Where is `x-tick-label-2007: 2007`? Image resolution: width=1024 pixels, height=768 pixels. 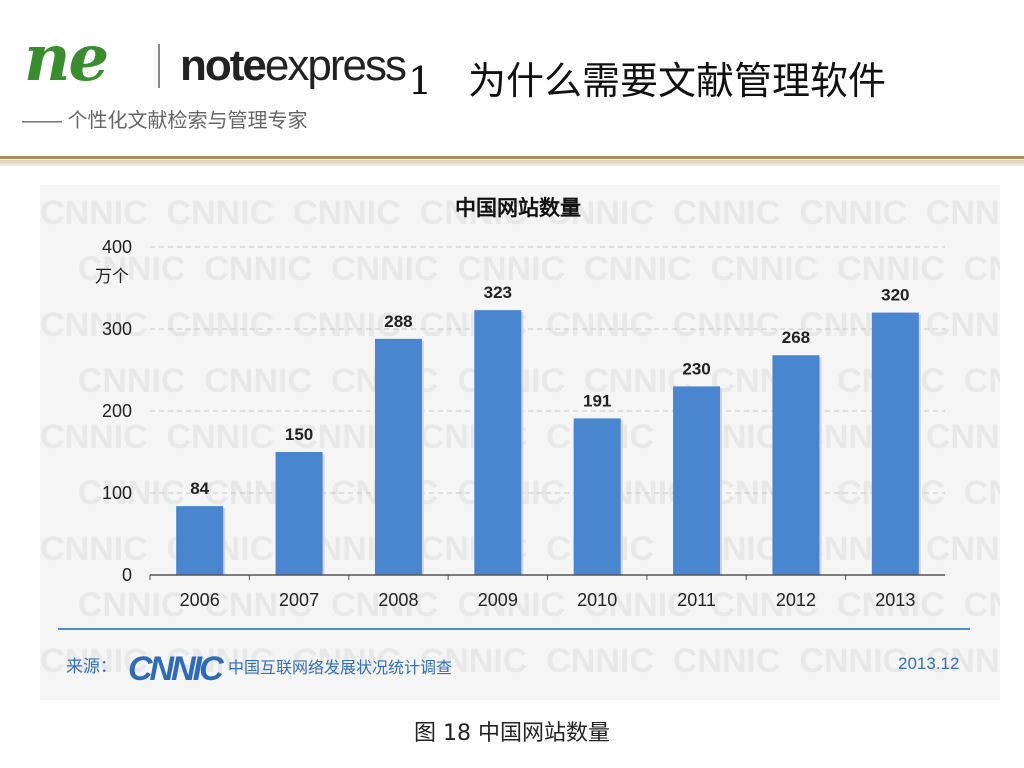
x-tick-label-2007: 2007 is located at coordinates (299, 600).